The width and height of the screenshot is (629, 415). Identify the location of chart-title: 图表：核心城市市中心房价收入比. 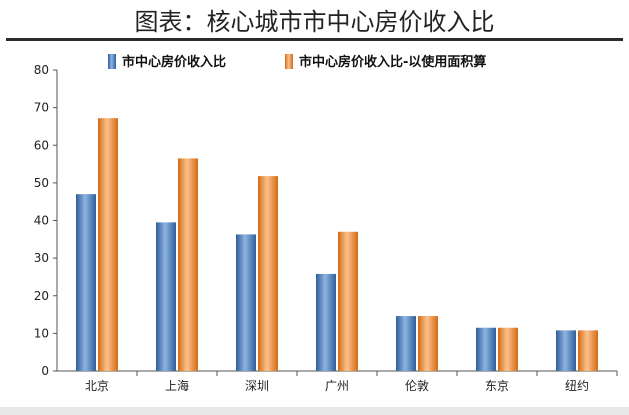
(314, 22).